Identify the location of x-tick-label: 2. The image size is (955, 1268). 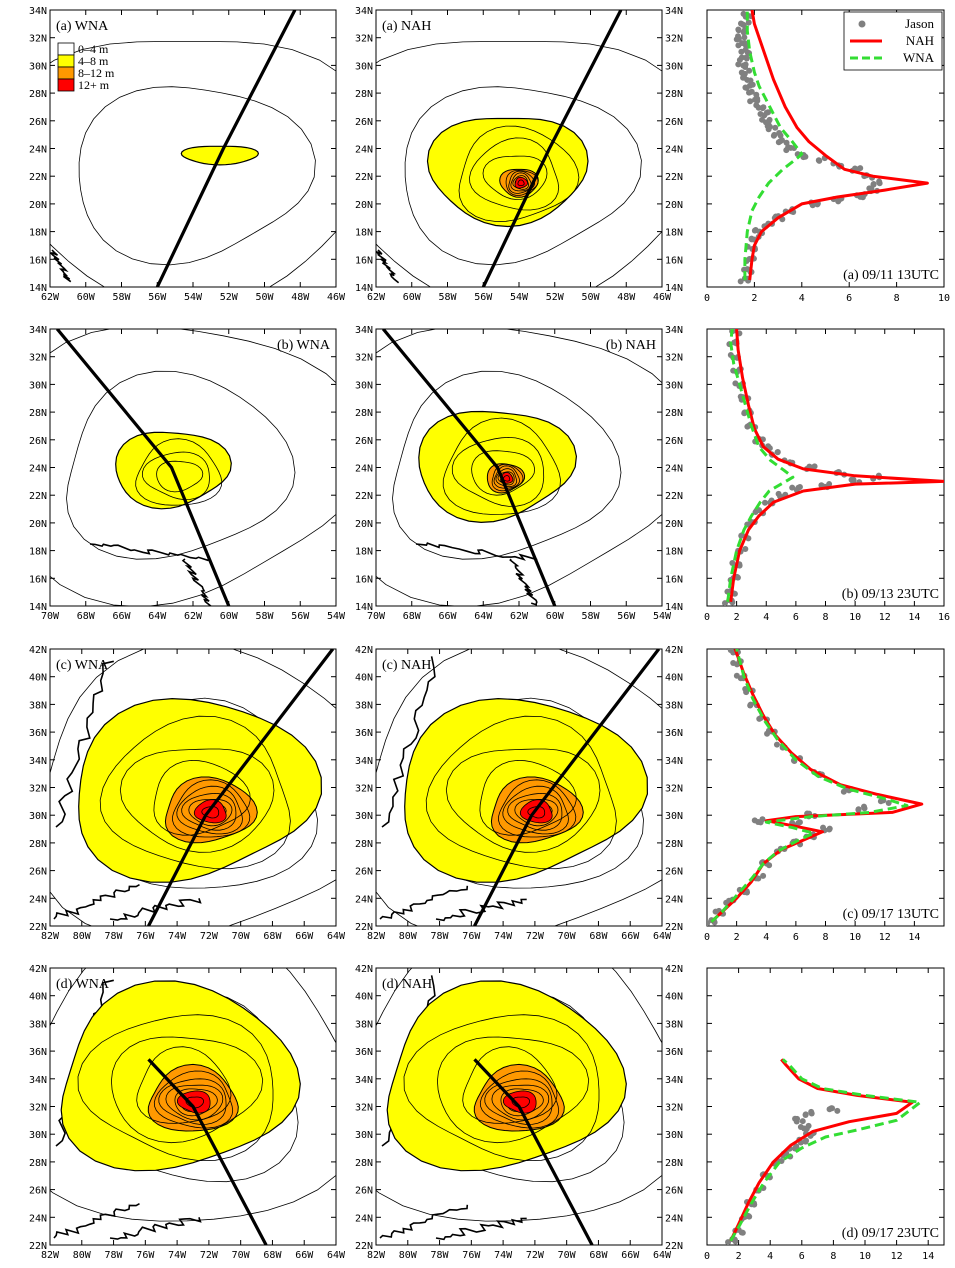
(737, 617).